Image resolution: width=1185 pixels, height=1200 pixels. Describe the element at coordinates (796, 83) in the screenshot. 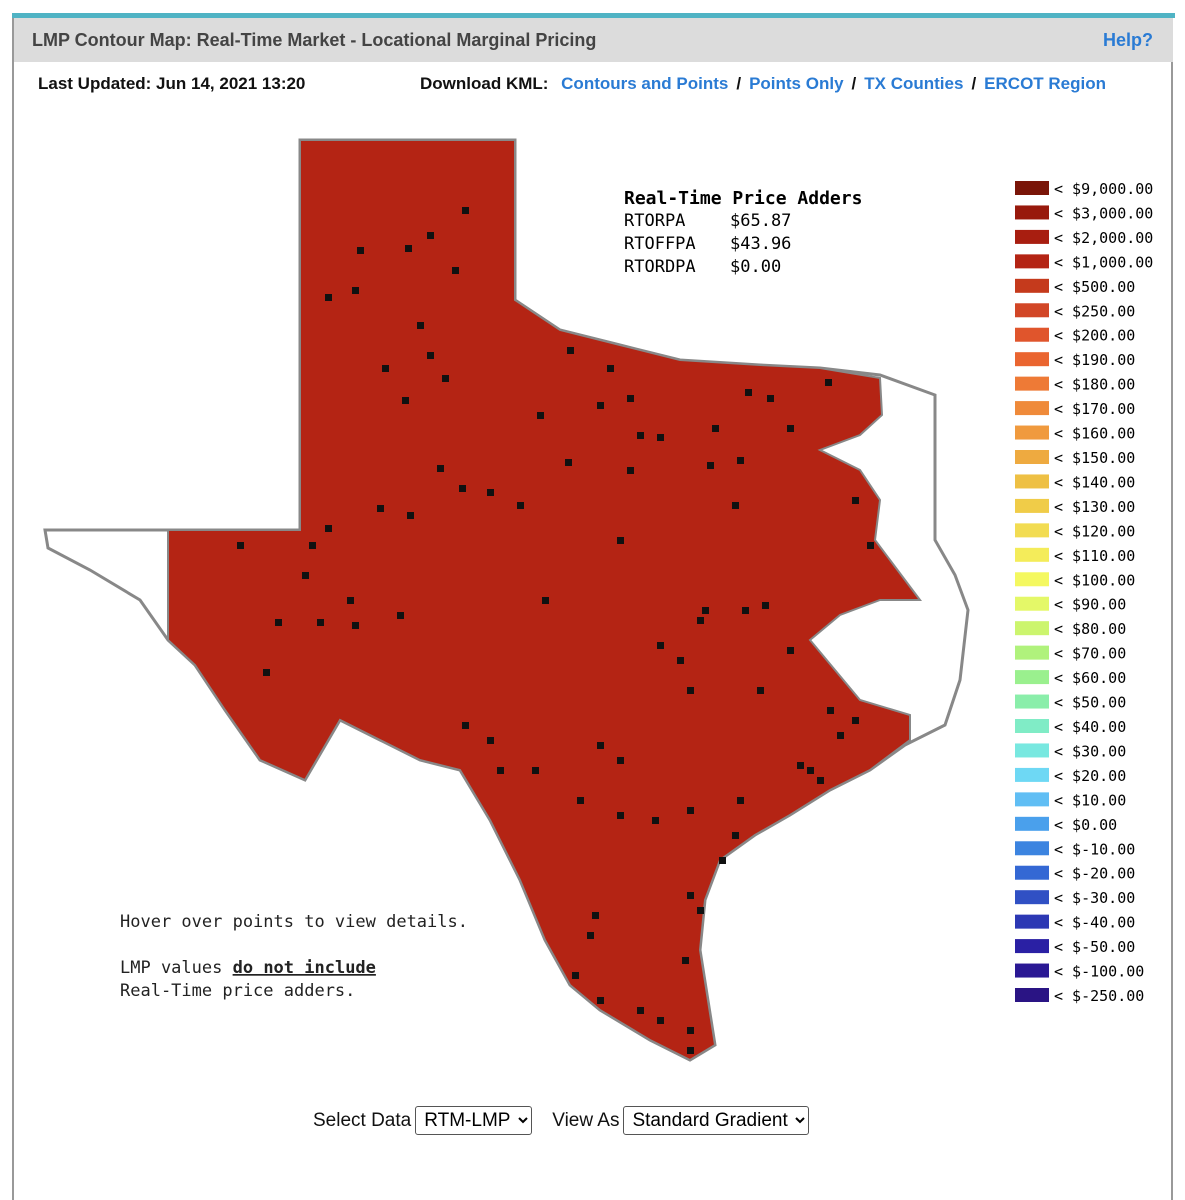

I see `kml-link: Points Only` at that location.